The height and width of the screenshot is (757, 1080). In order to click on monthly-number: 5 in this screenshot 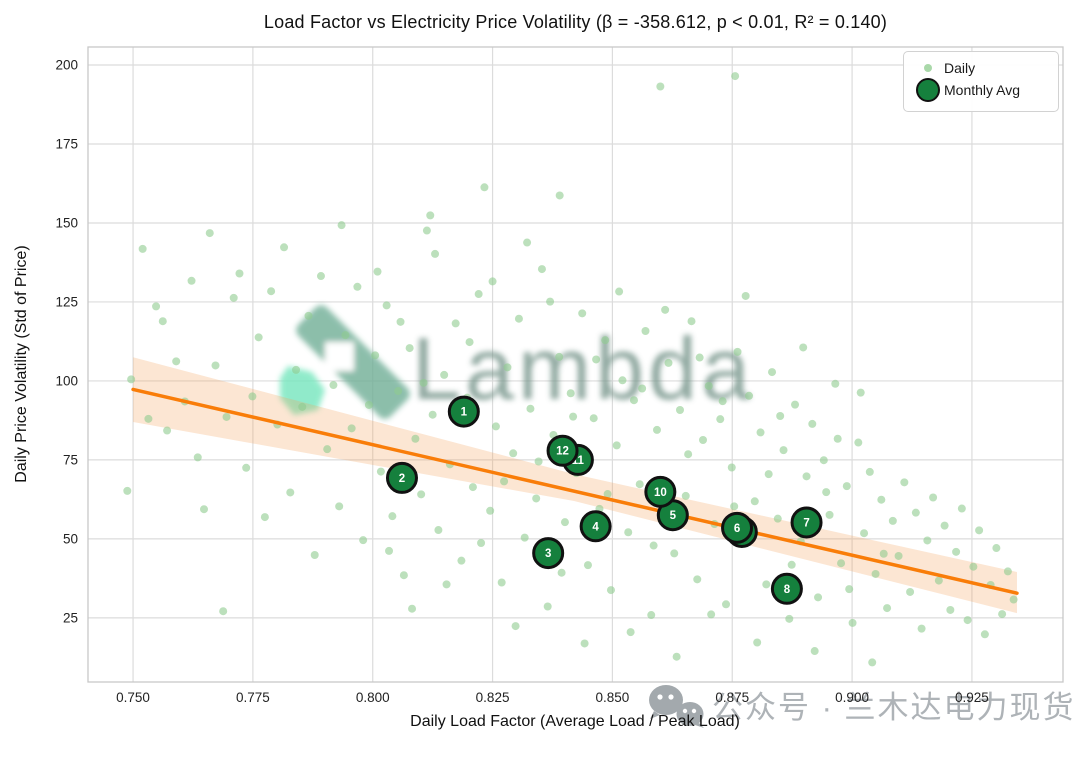, I will do `click(673, 516)`.